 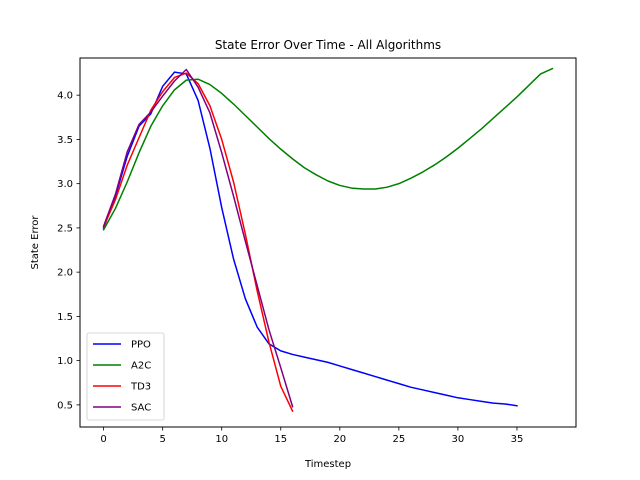 I want to click on y-tick-label: 2.0, so click(x=65, y=273).